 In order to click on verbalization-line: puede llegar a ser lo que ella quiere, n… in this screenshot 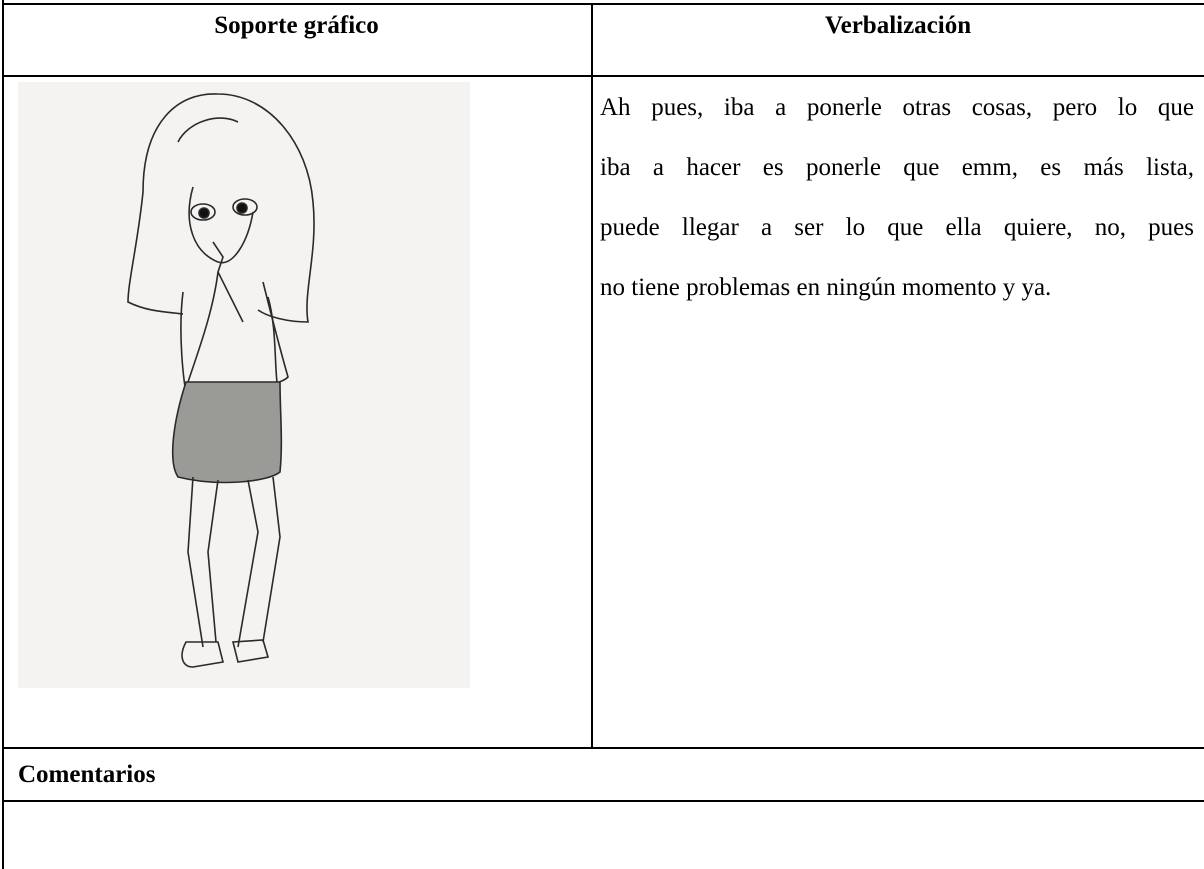, I will do `click(897, 227)`.